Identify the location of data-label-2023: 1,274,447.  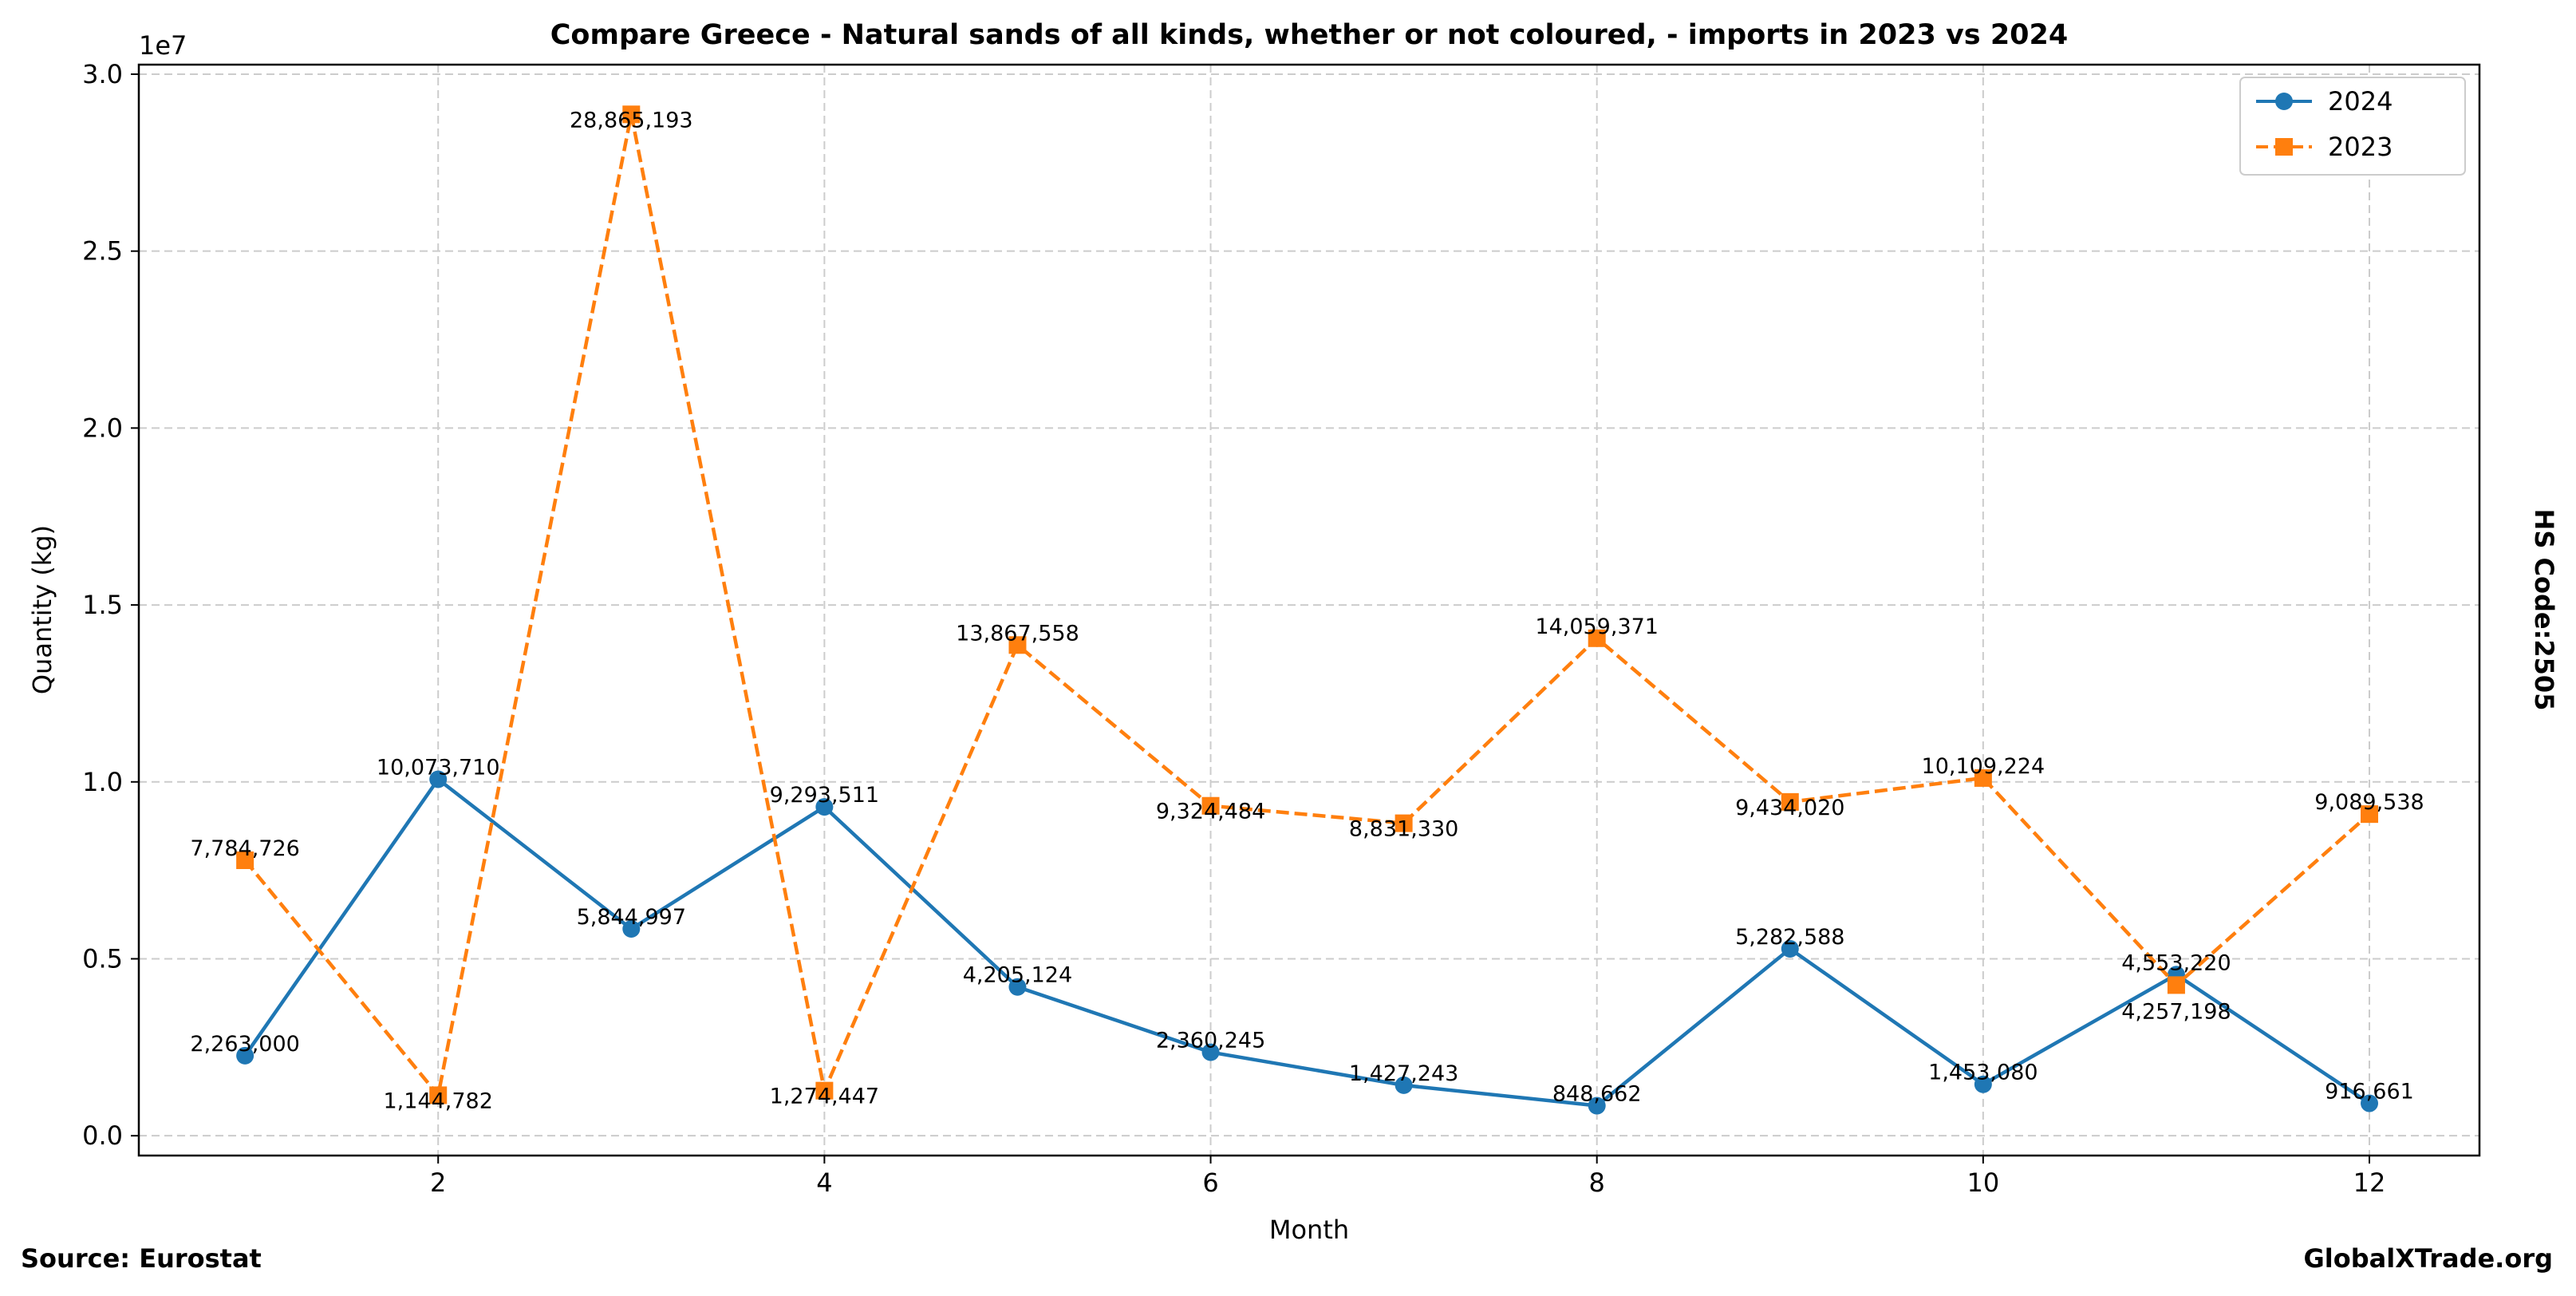
(824, 1097).